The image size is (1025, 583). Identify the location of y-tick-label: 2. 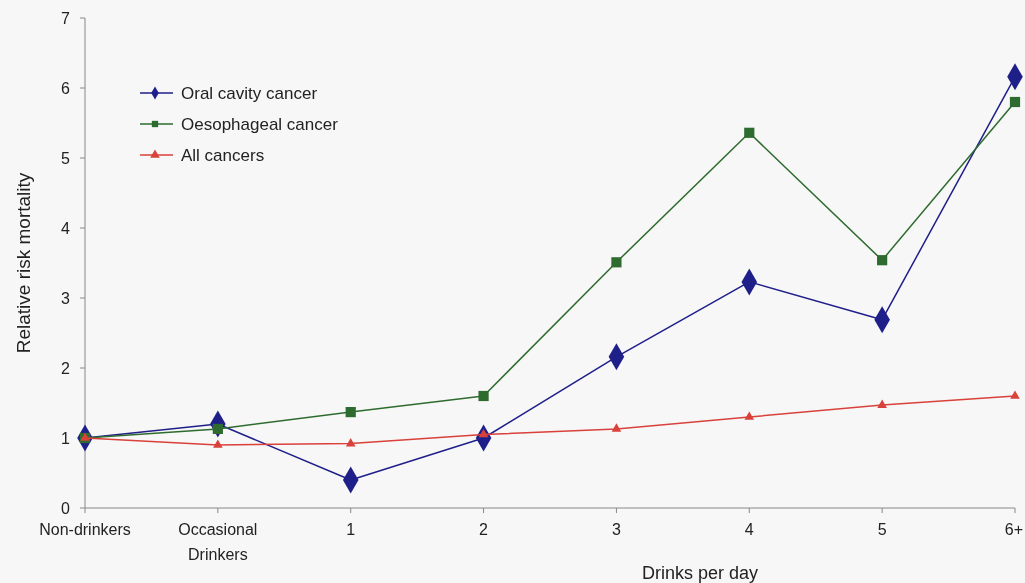
(66, 368).